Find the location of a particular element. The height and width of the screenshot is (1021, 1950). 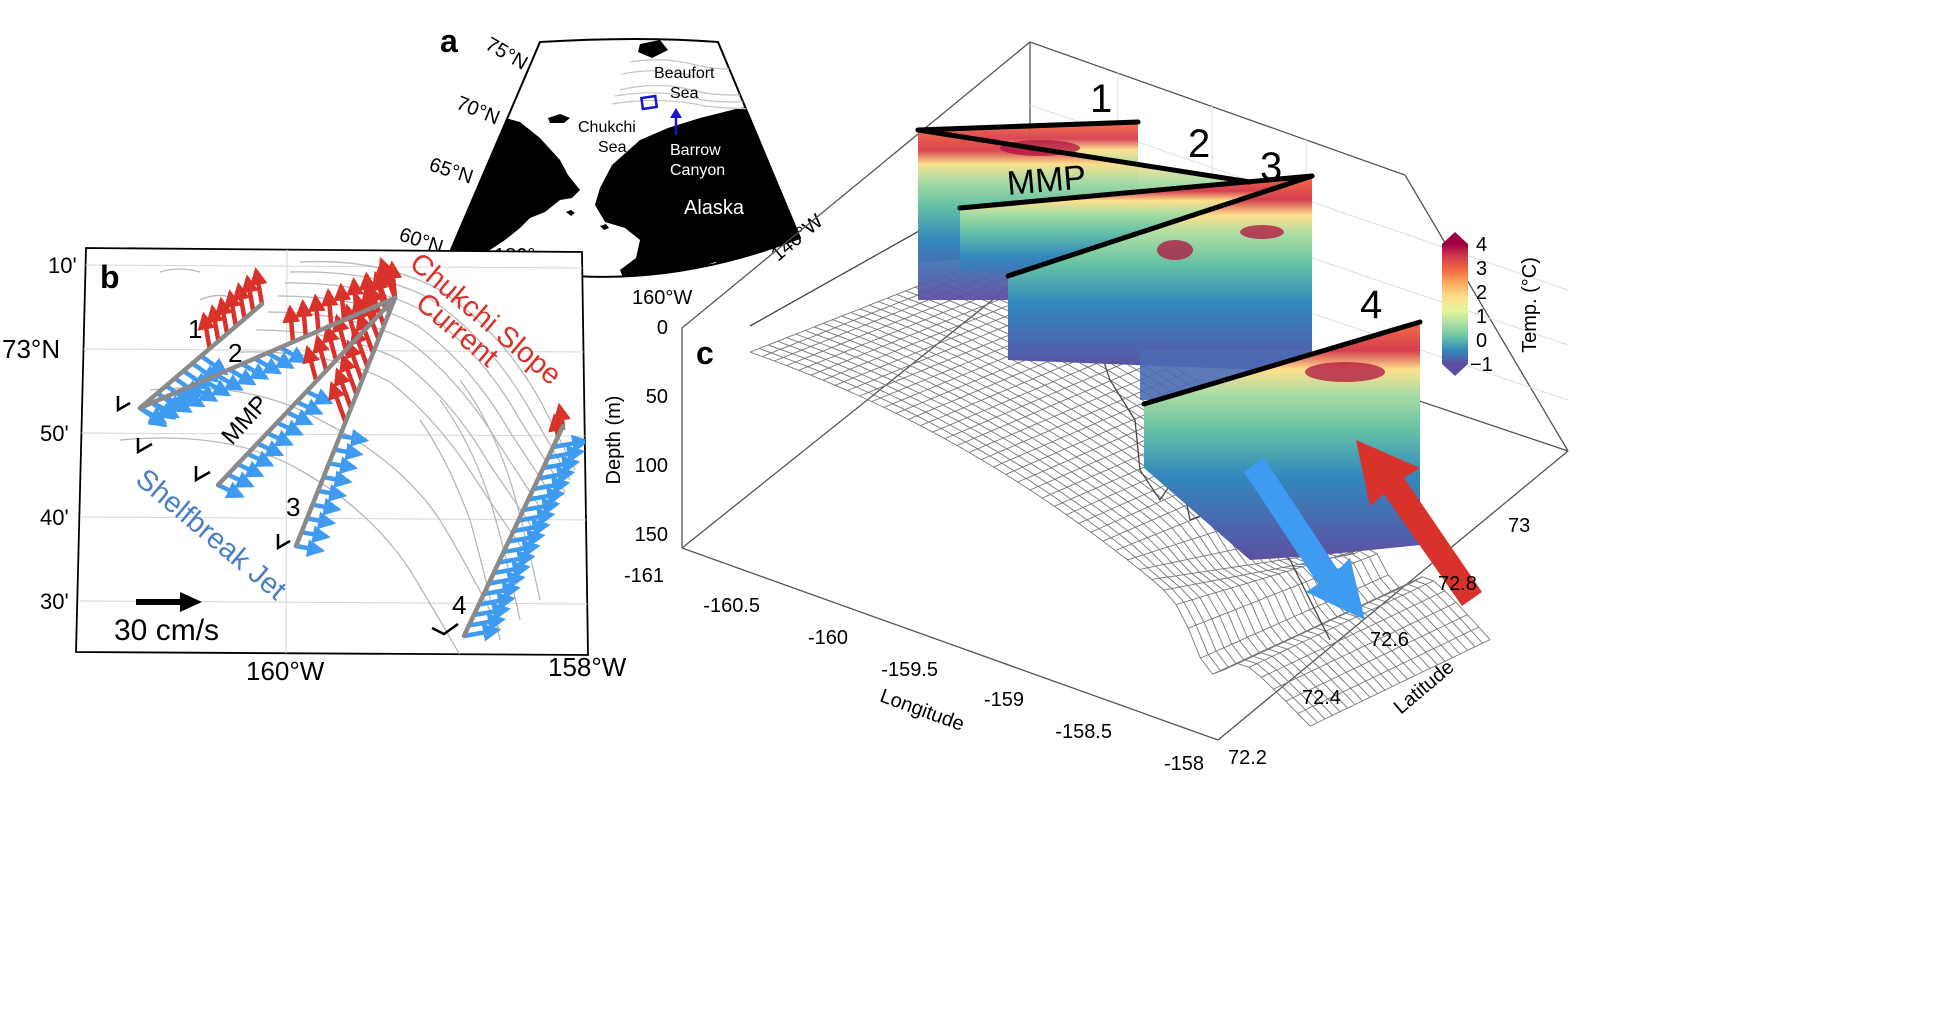

colorbar-tick-3: 3 is located at coordinates (1481, 269).